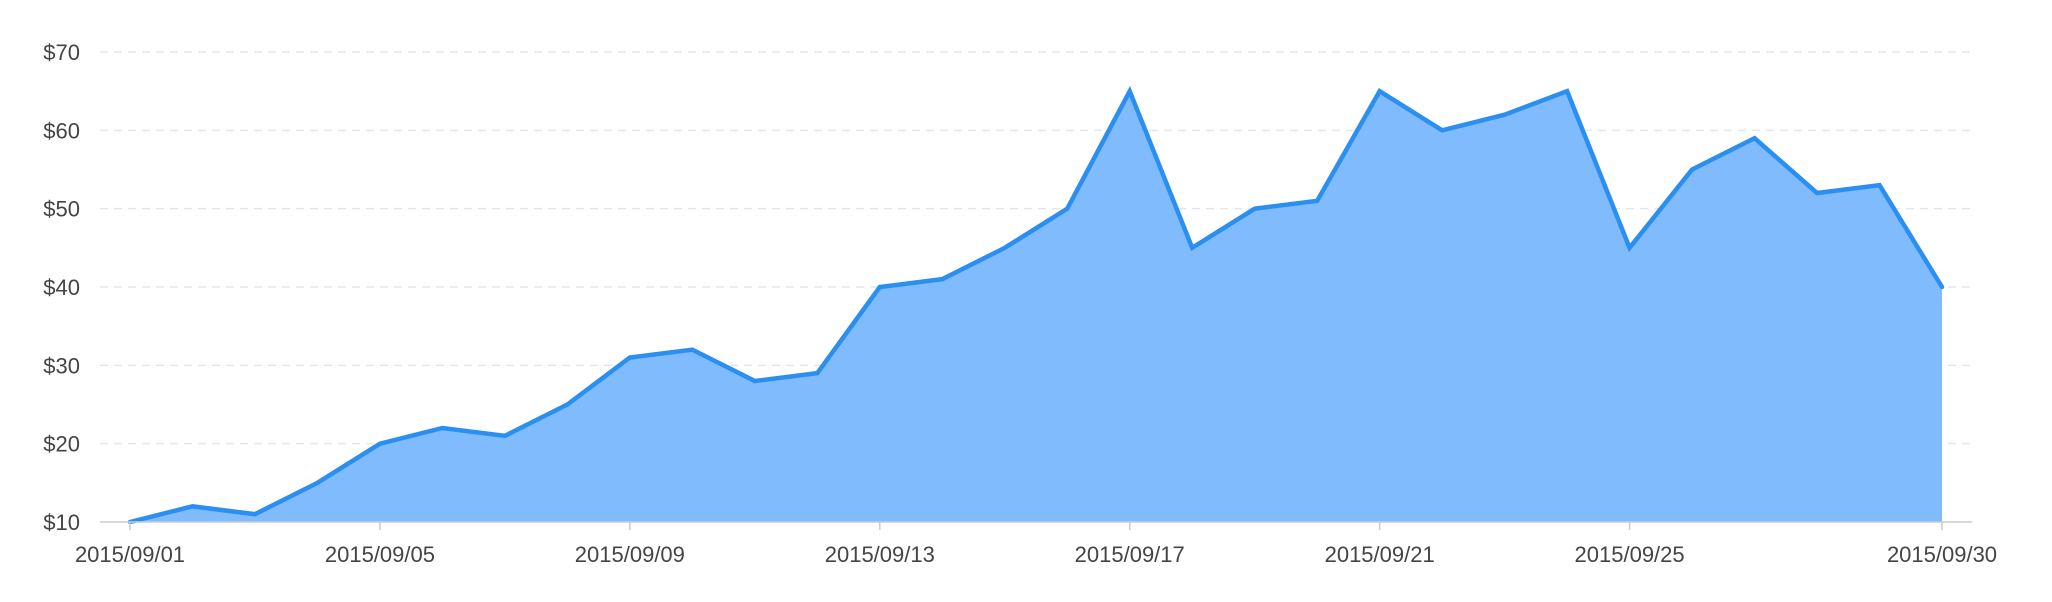  Describe the element at coordinates (1130, 554) in the screenshot. I see `x-tick-label: 2015/09/17` at that location.